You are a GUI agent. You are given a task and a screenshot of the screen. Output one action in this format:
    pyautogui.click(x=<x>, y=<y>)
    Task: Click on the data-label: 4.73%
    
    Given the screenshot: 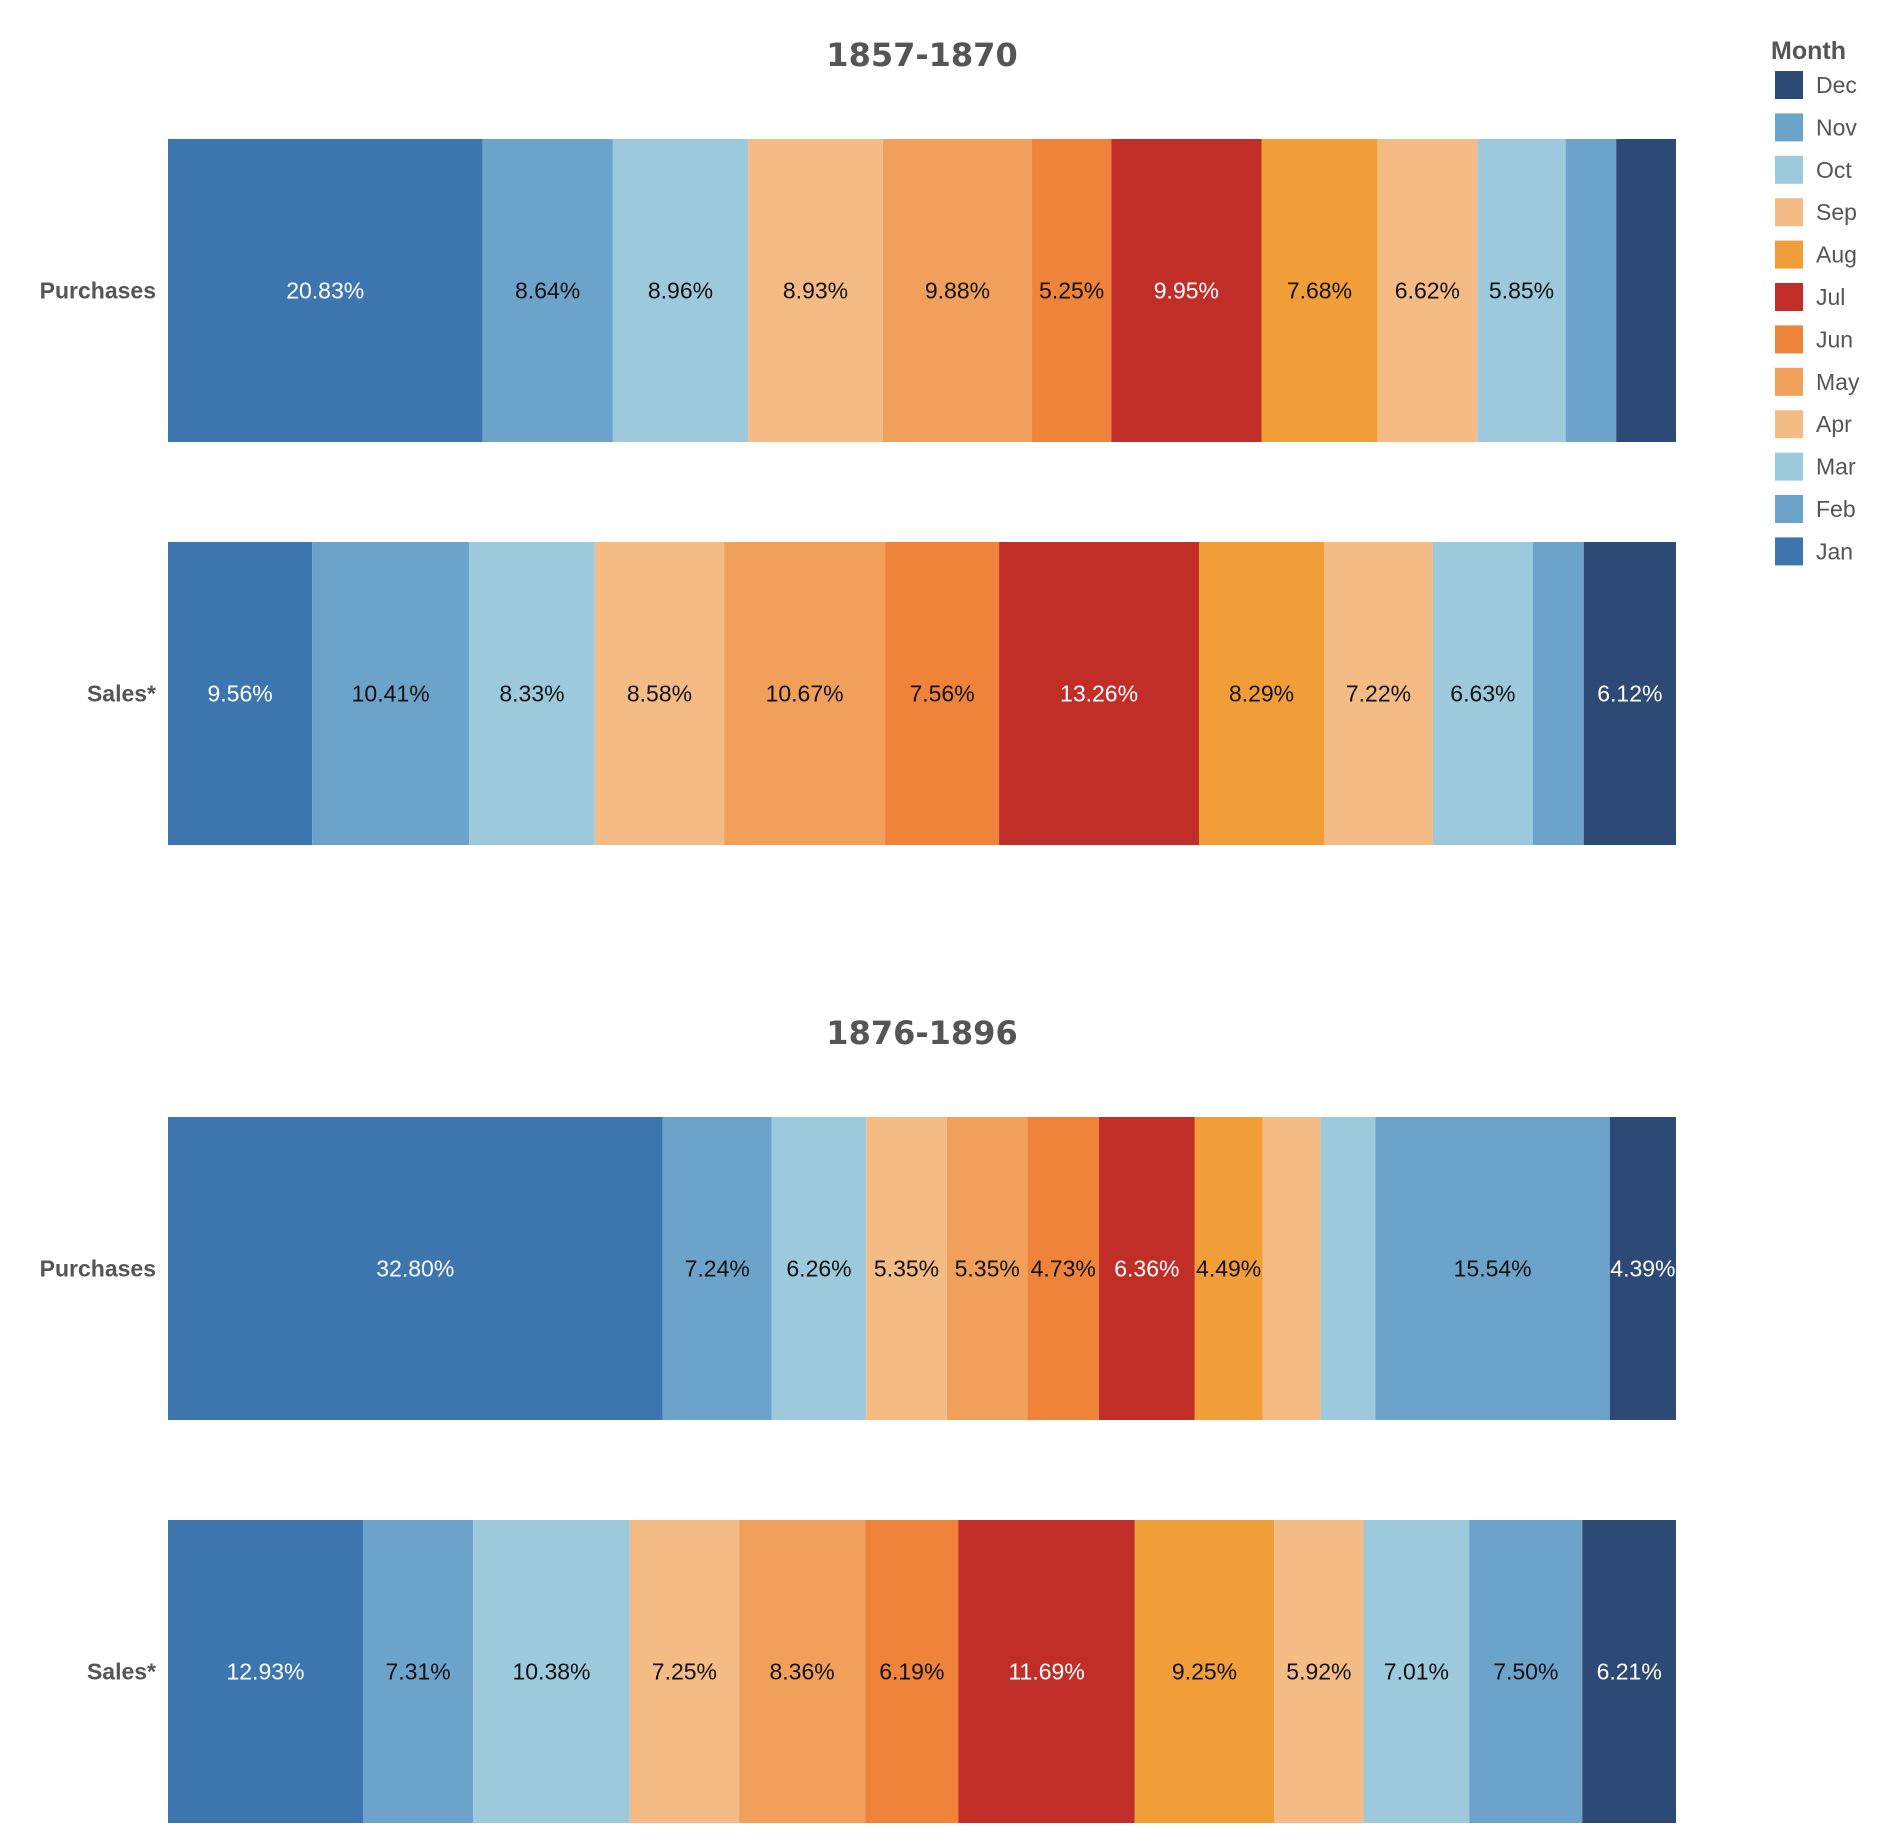 What is the action you would take?
    pyautogui.click(x=1063, y=1269)
    